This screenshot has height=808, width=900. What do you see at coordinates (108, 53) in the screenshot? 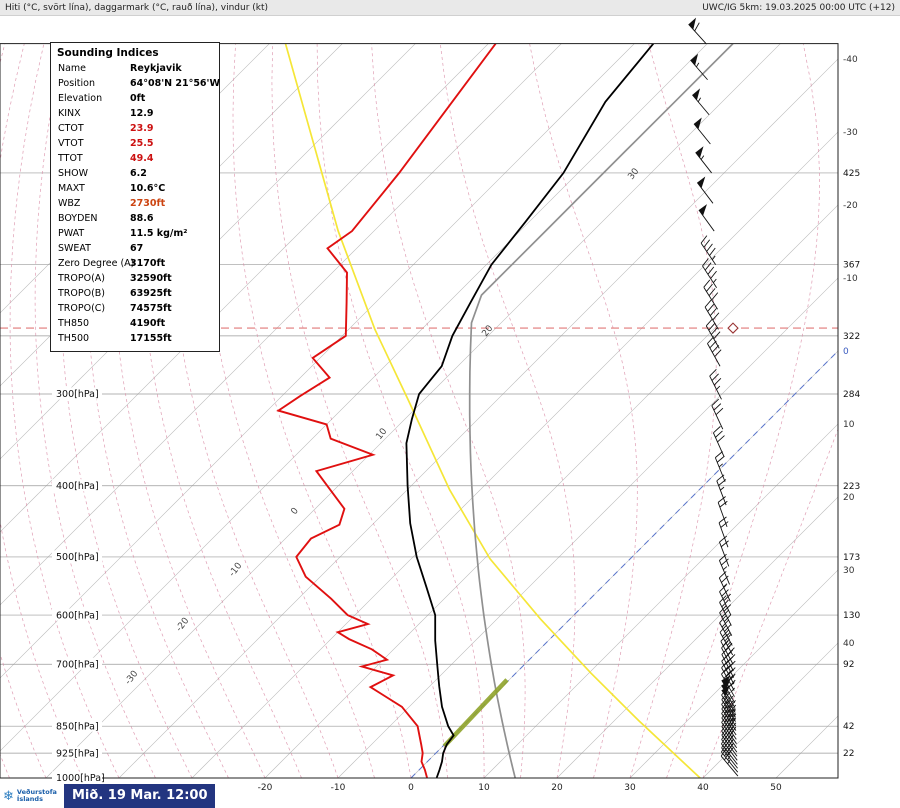
I see `indices-title: Sounding Indices` at bounding box center [108, 53].